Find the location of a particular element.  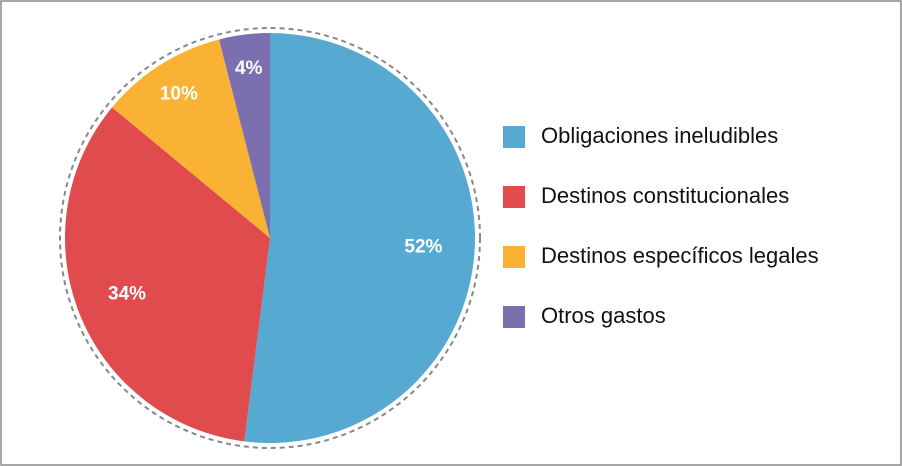

legend-label: Obligaciones ineludibles is located at coordinates (659, 135).